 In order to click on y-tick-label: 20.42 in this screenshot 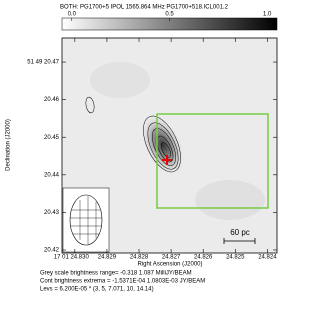, I will do `click(52, 251)`.